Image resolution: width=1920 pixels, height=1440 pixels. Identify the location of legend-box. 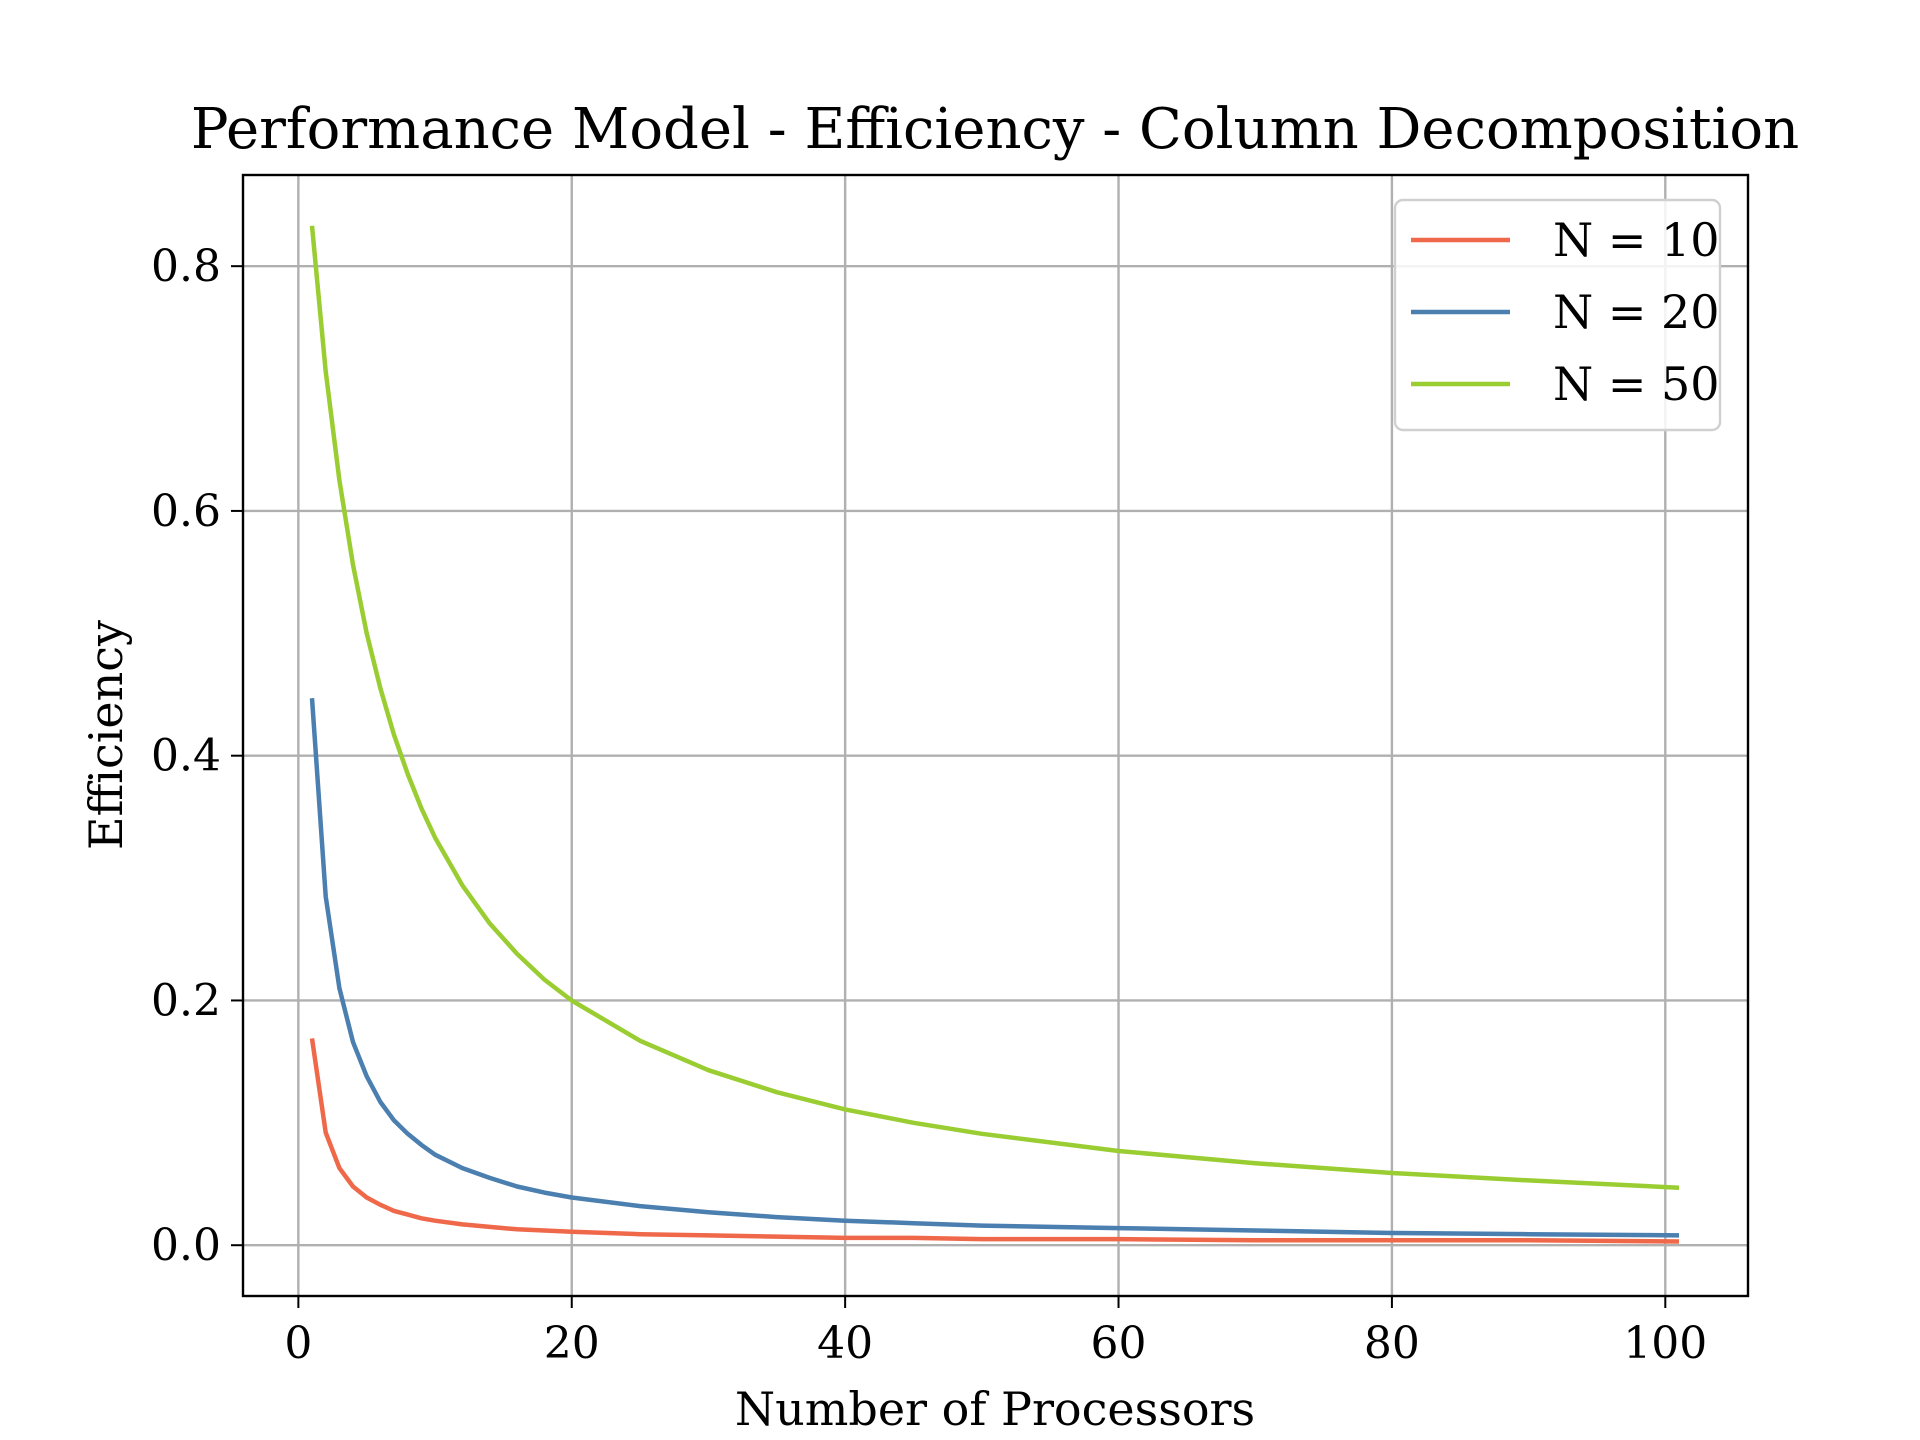
(1557, 315).